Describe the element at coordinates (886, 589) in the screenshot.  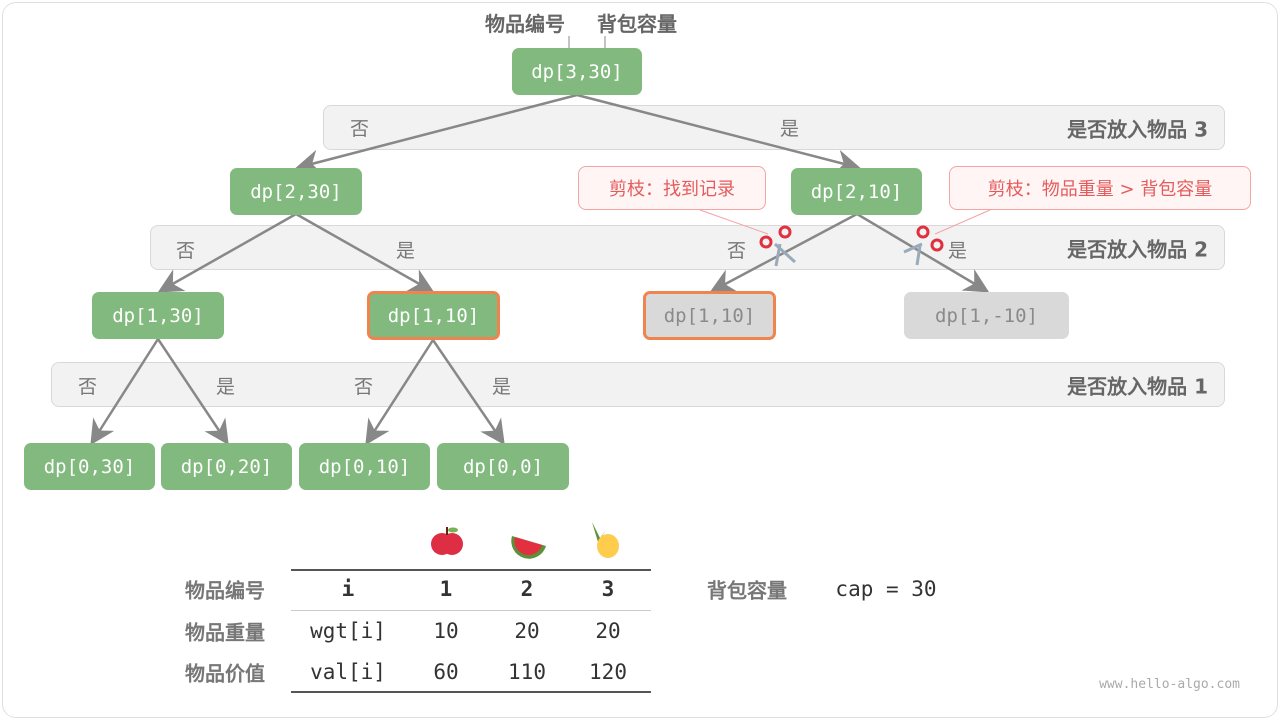
I see `capacity-value: cap = 30` at that location.